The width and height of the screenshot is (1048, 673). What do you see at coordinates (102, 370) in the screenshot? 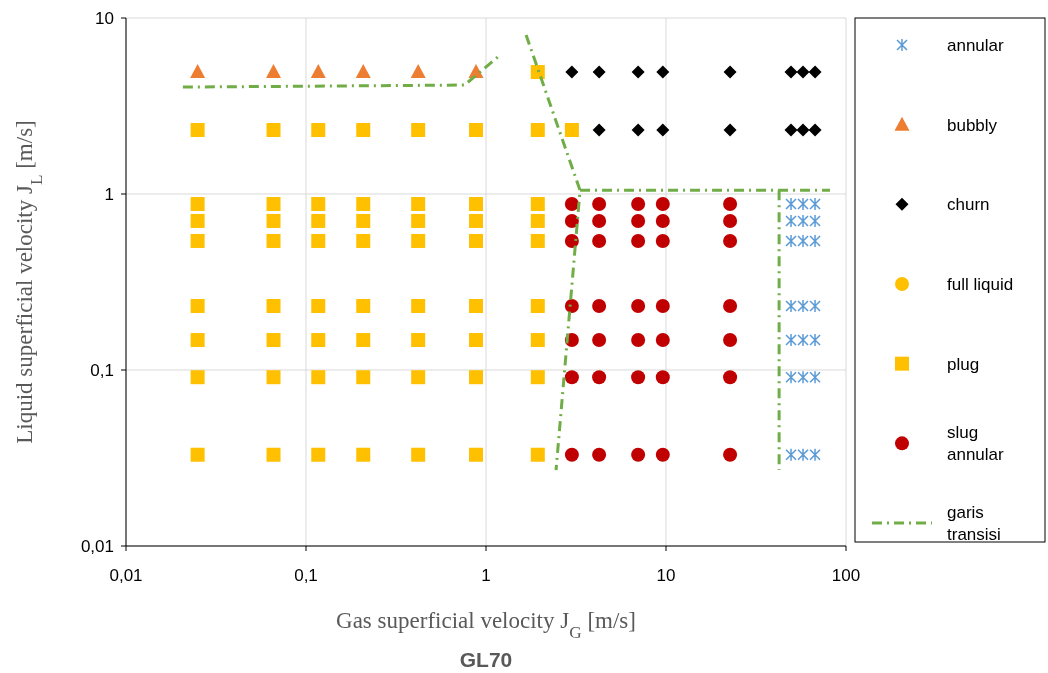
I see `y-tick-label: 0,1` at bounding box center [102, 370].